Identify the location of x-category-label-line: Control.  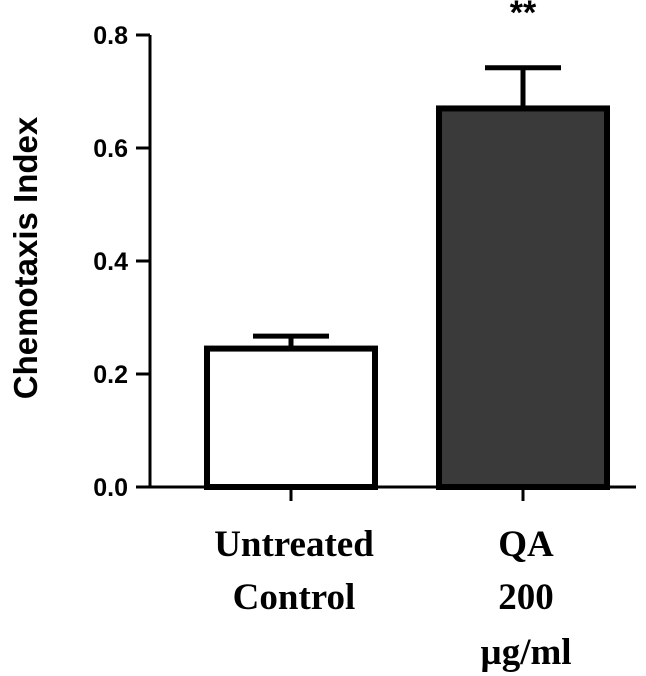
(294, 597).